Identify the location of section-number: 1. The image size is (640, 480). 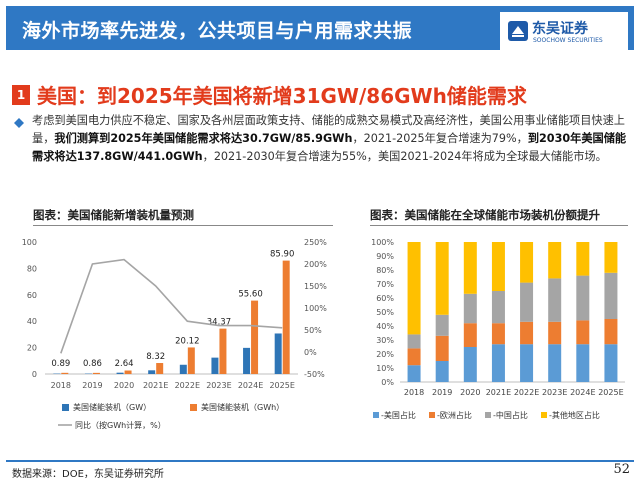
(21, 95).